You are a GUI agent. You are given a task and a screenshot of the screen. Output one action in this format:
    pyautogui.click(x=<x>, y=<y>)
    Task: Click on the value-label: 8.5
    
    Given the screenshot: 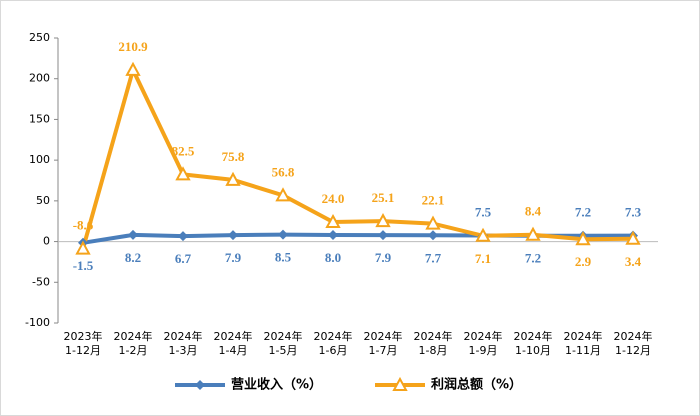 What is the action you would take?
    pyautogui.click(x=283, y=257)
    